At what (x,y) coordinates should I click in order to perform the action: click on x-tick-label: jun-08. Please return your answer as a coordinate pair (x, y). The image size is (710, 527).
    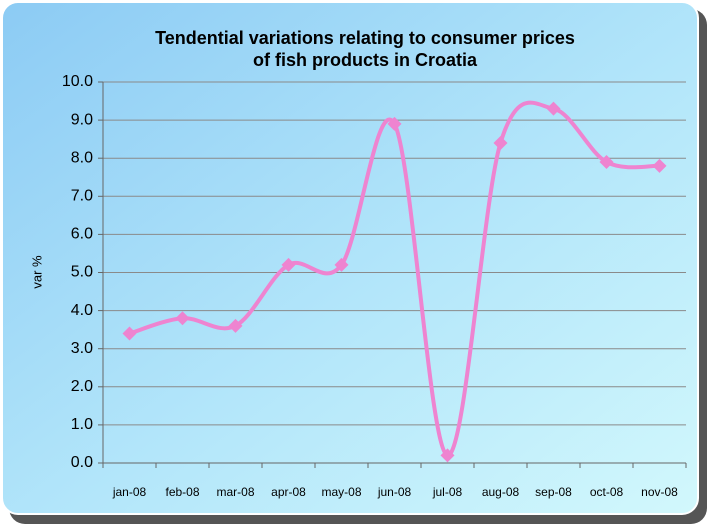
    Looking at the image, I should click on (394, 492).